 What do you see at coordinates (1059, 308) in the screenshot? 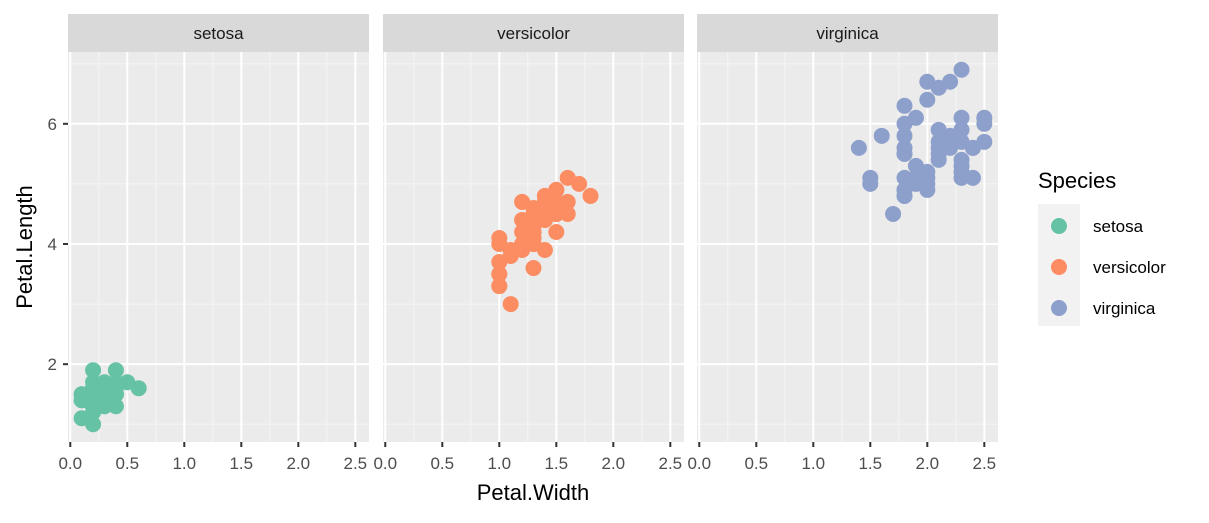
I see `legend-key-virginica` at bounding box center [1059, 308].